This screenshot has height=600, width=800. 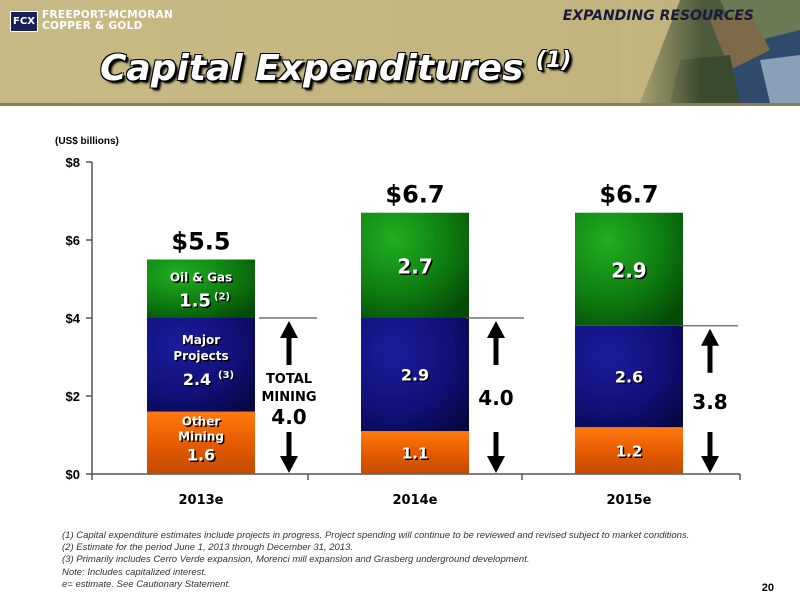 I want to click on page-title-footnote-ref: (1), so click(x=553, y=60).